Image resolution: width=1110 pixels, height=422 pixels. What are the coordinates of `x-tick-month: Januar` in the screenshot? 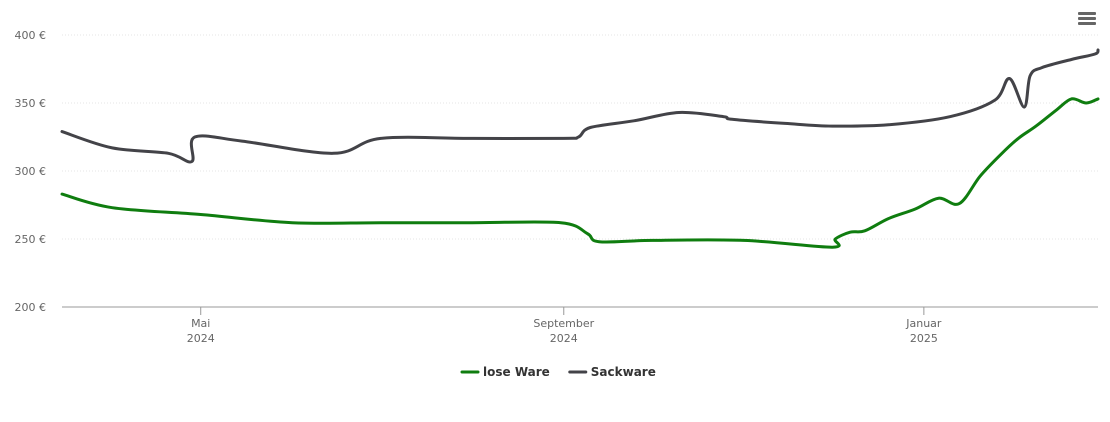 It's located at (923, 323).